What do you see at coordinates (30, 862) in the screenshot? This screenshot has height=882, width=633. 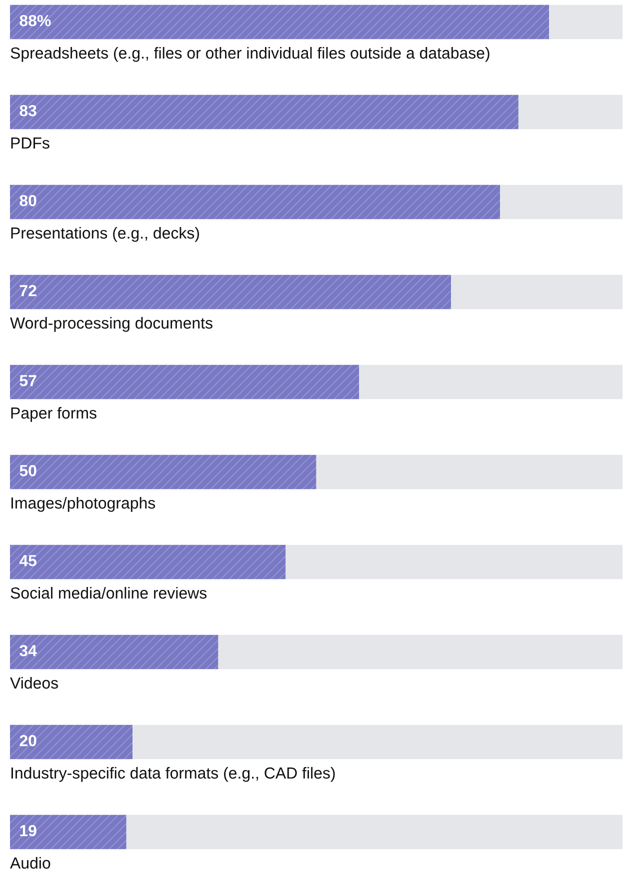 I see `y-tick-label: Audio` at bounding box center [30, 862].